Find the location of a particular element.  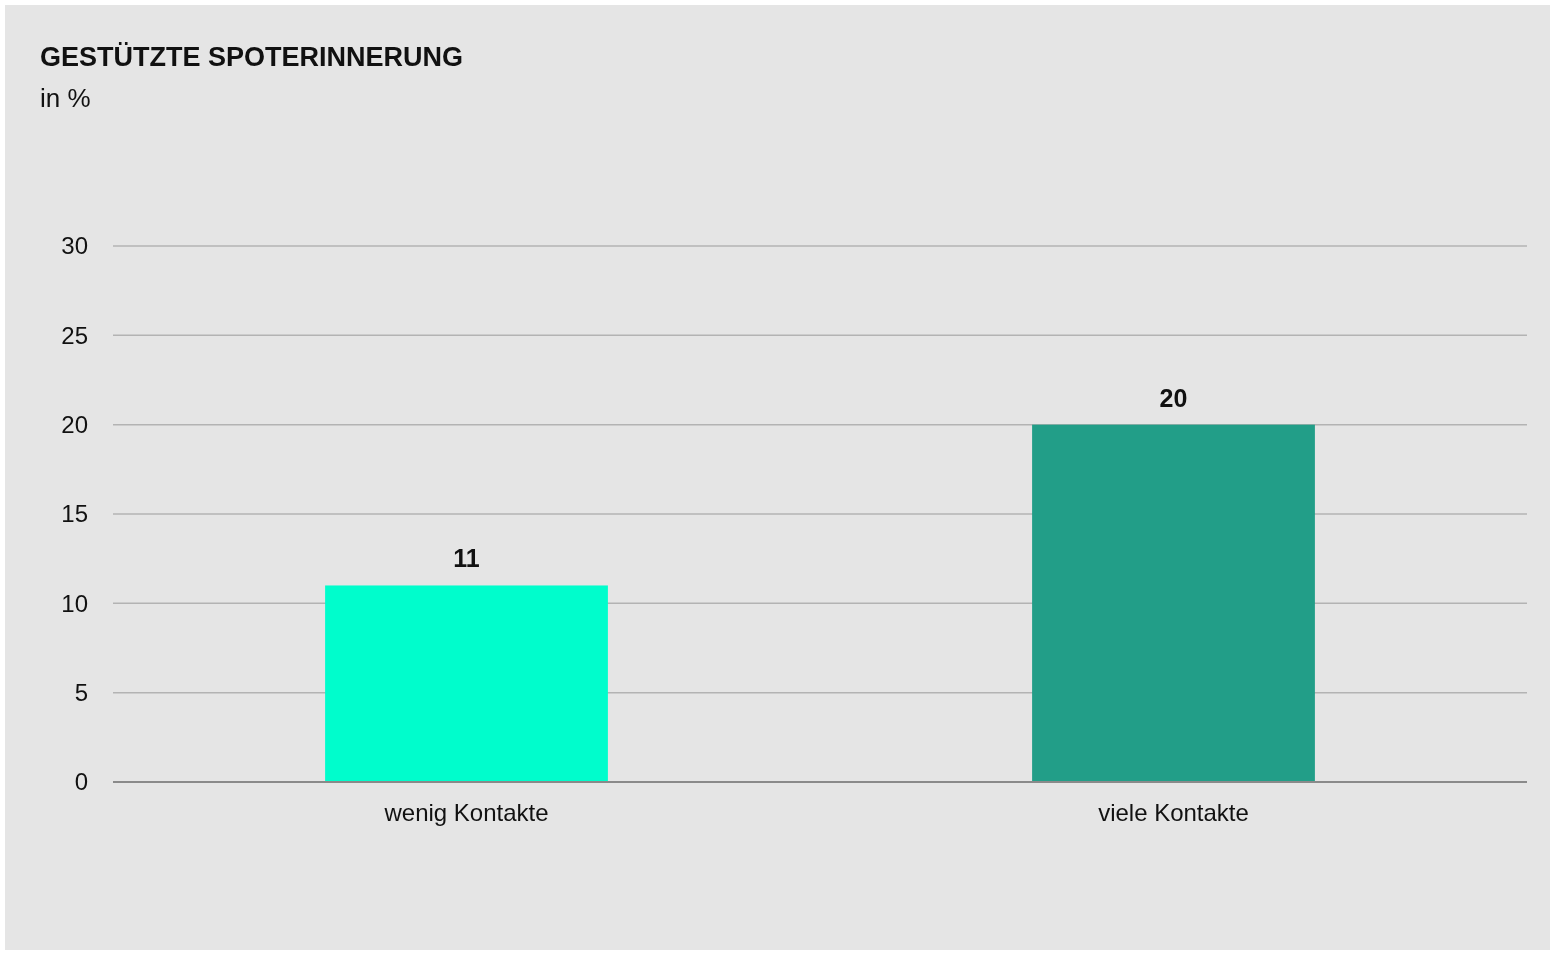

chart-title: GESTÜTZTE SPOTERINNERUNG is located at coordinates (252, 57).